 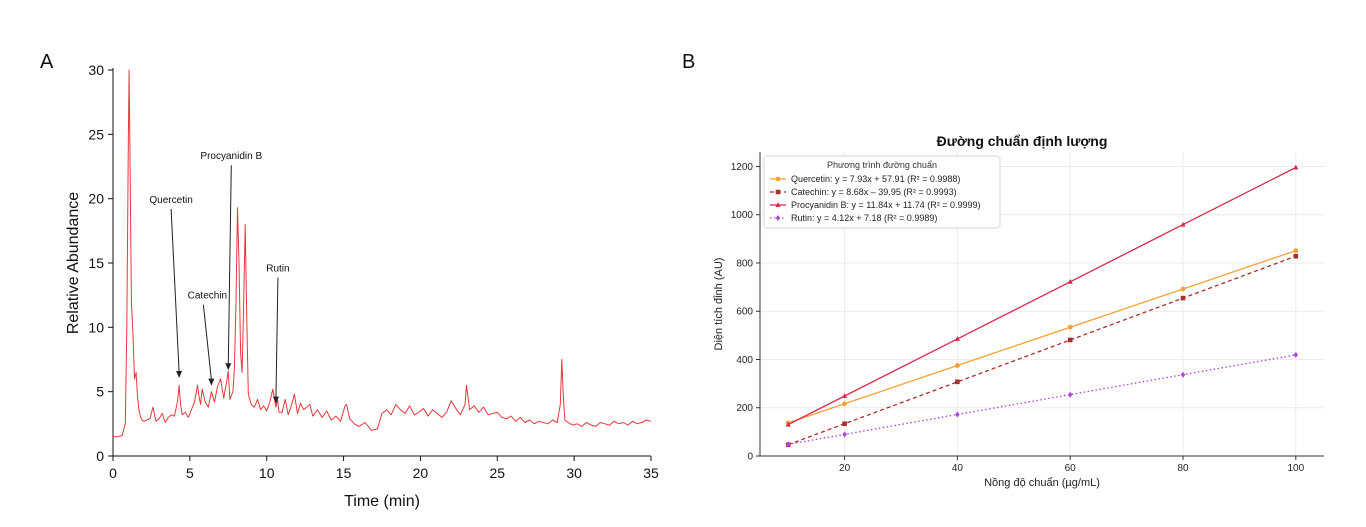 I want to click on chromatogram-x-tick-label: 10, so click(x=267, y=473).